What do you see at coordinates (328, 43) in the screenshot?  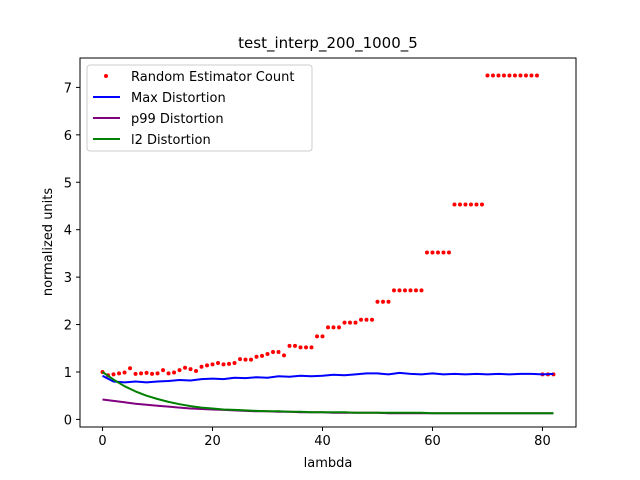 I see `chart-title: test_interp_200_1000_5` at bounding box center [328, 43].